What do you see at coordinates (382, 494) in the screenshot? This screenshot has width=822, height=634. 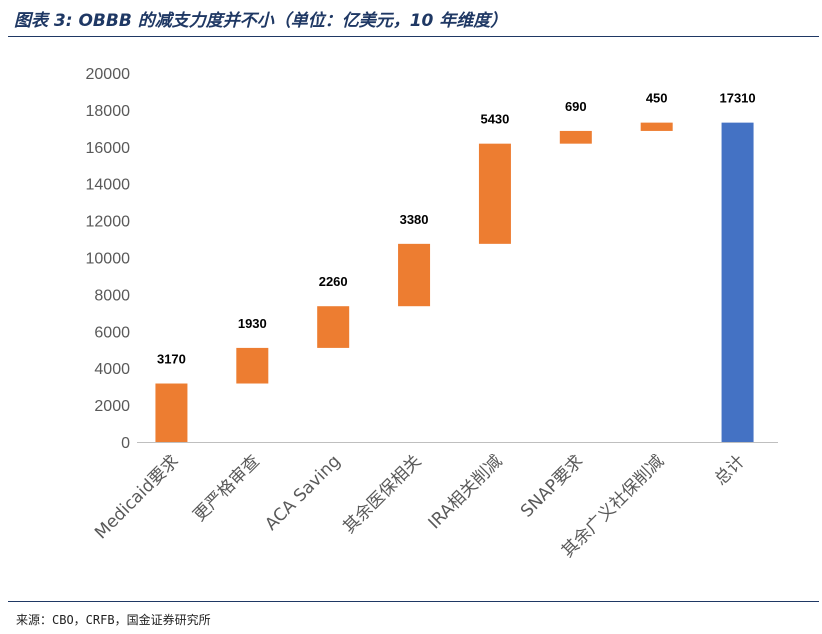 I see `x-tick-label: 其余医保相关` at bounding box center [382, 494].